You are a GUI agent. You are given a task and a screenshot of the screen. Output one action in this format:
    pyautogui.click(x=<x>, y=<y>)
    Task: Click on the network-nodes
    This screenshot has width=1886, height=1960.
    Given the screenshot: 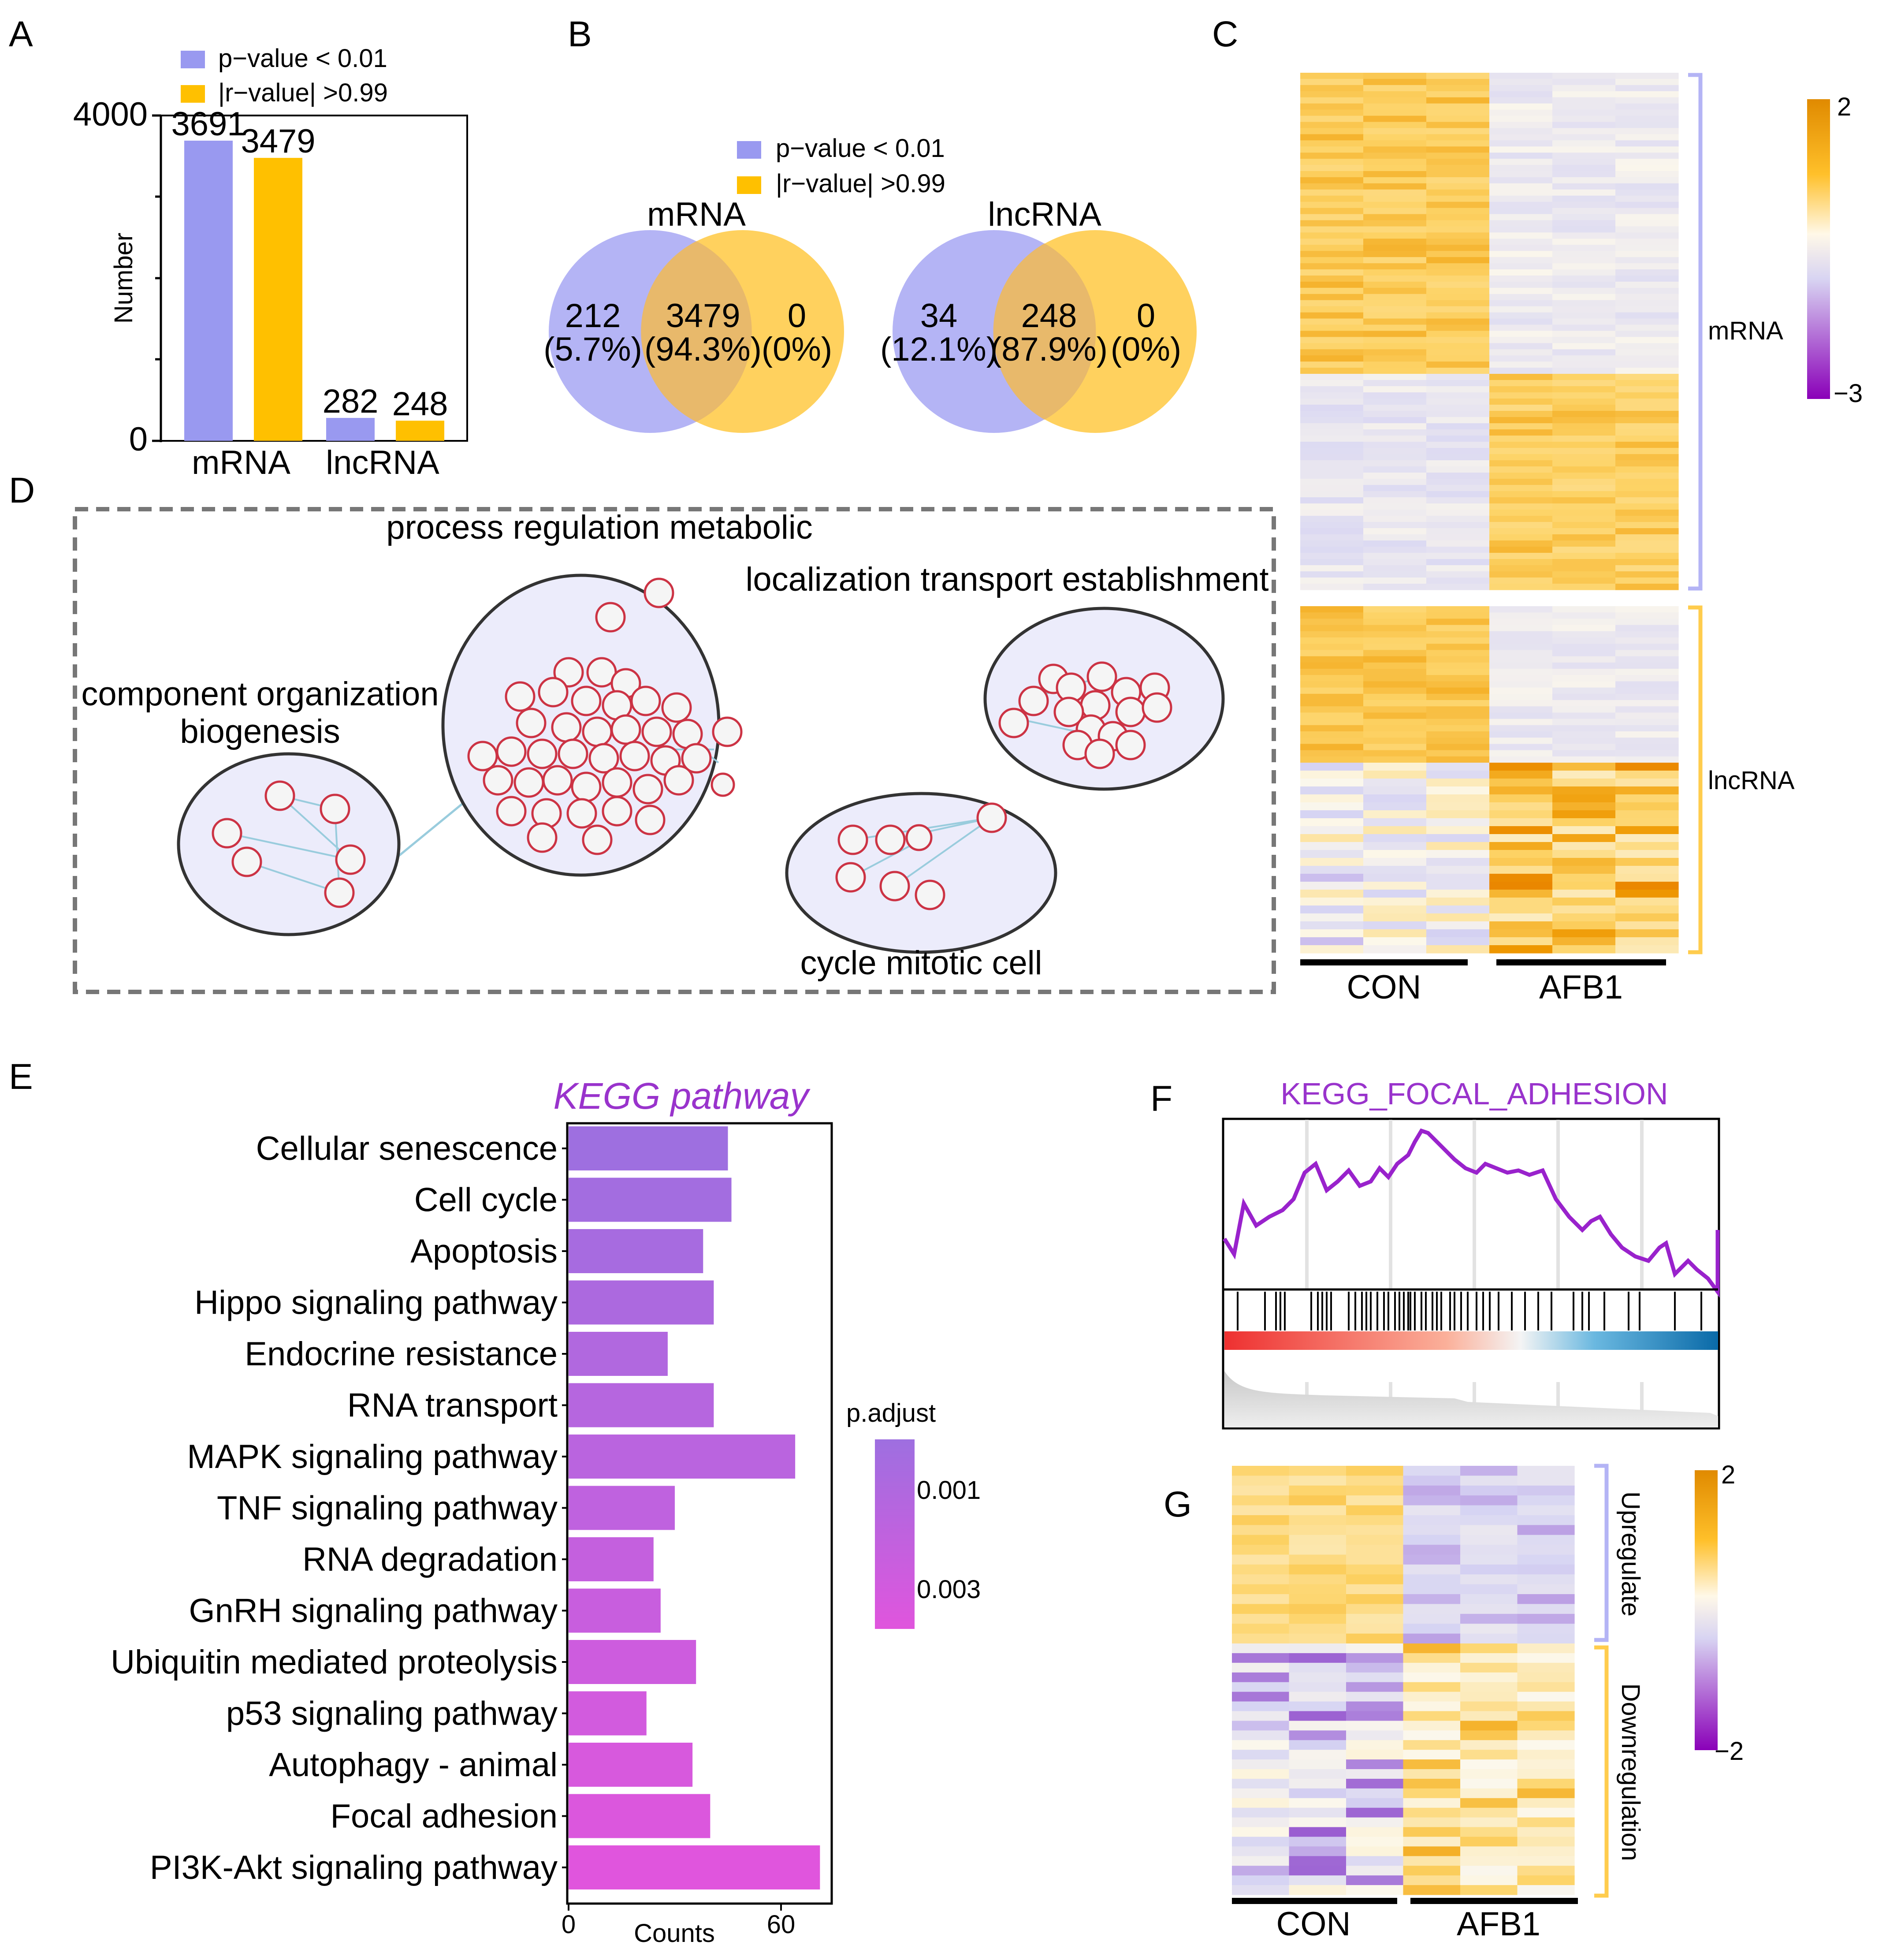 What is the action you would take?
    pyautogui.click(x=692, y=744)
    